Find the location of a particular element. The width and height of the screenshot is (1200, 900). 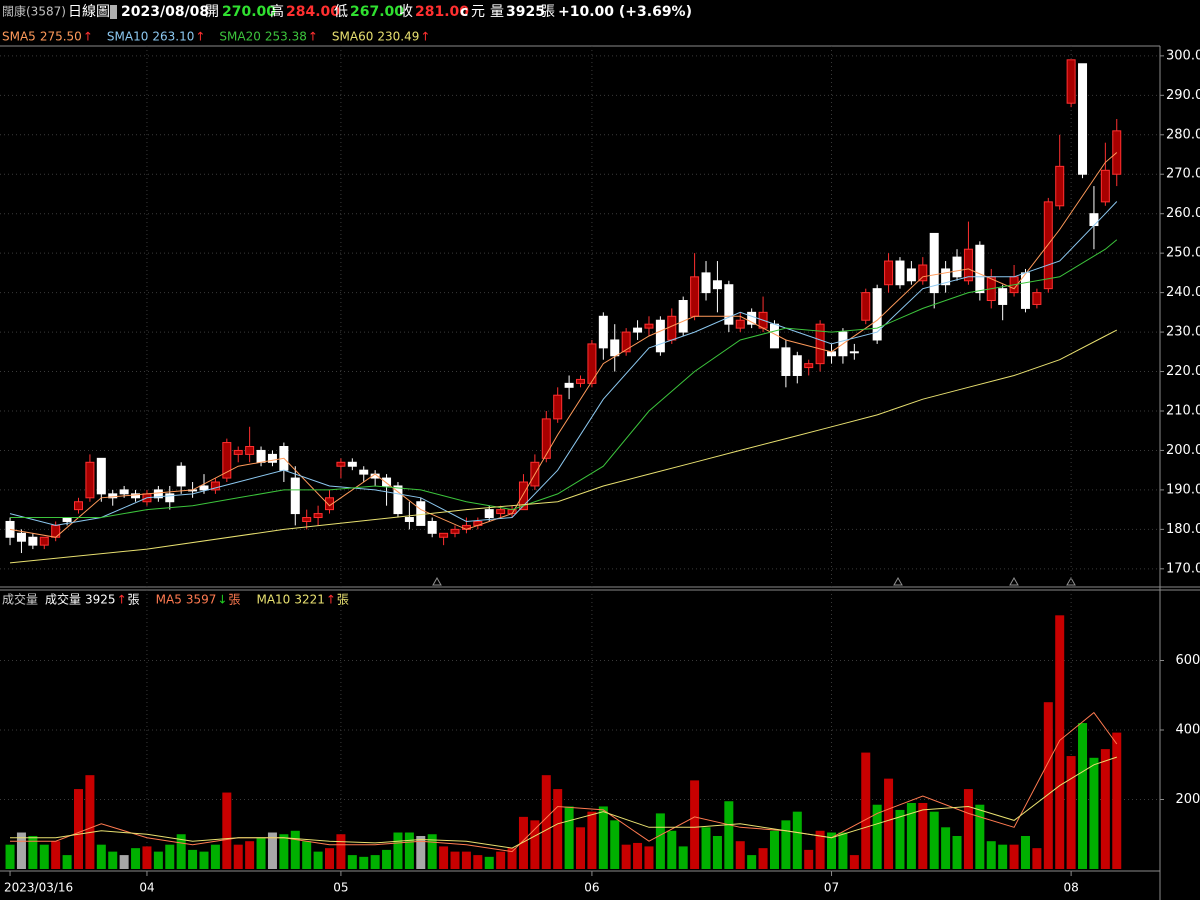

date: 2023/08/08 is located at coordinates (165, 12).